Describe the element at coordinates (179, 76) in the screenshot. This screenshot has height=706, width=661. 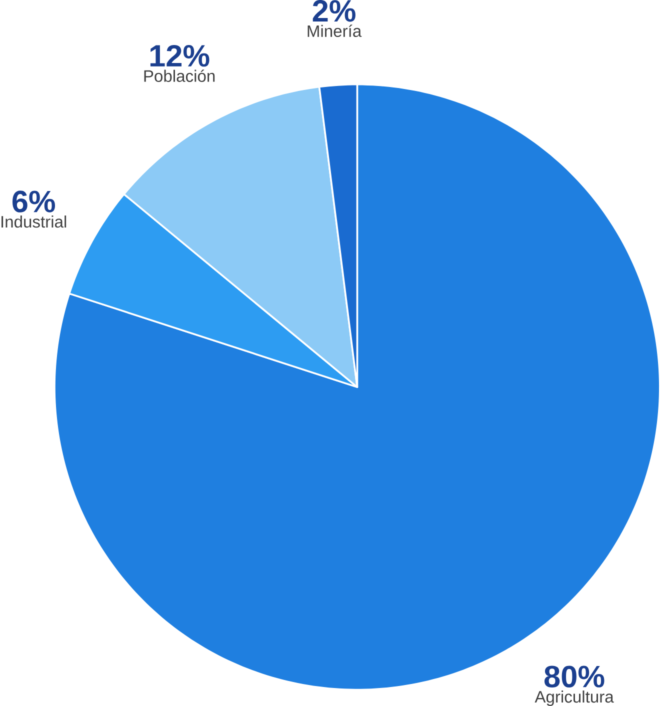
I see `slice-label: Población` at that location.